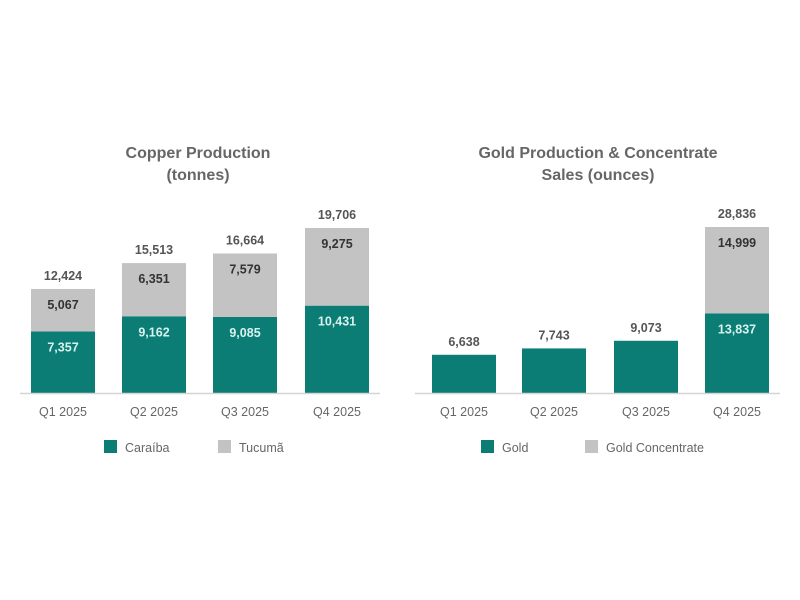  I want to click on chart-title: (tonnes), so click(197, 175).